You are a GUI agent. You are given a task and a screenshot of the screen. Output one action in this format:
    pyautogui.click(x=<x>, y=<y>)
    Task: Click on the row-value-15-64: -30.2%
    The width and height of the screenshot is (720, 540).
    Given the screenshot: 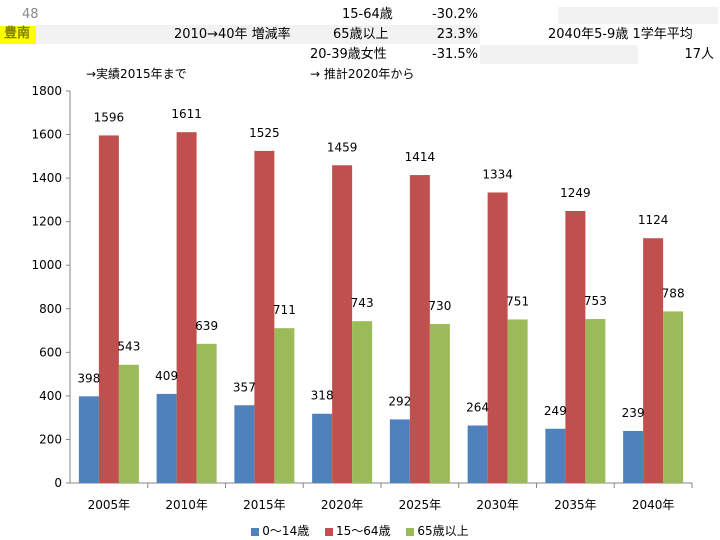 What is the action you would take?
    pyautogui.click(x=455, y=14)
    